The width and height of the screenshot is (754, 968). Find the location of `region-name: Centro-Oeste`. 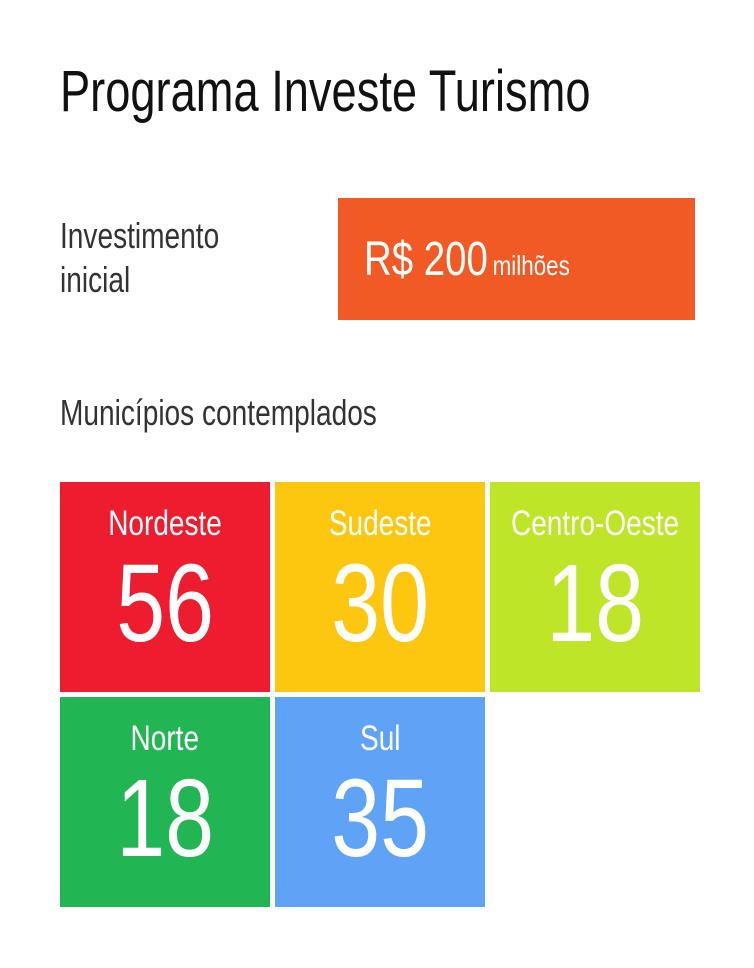

region-name: Centro-Oeste is located at coordinates (595, 523).